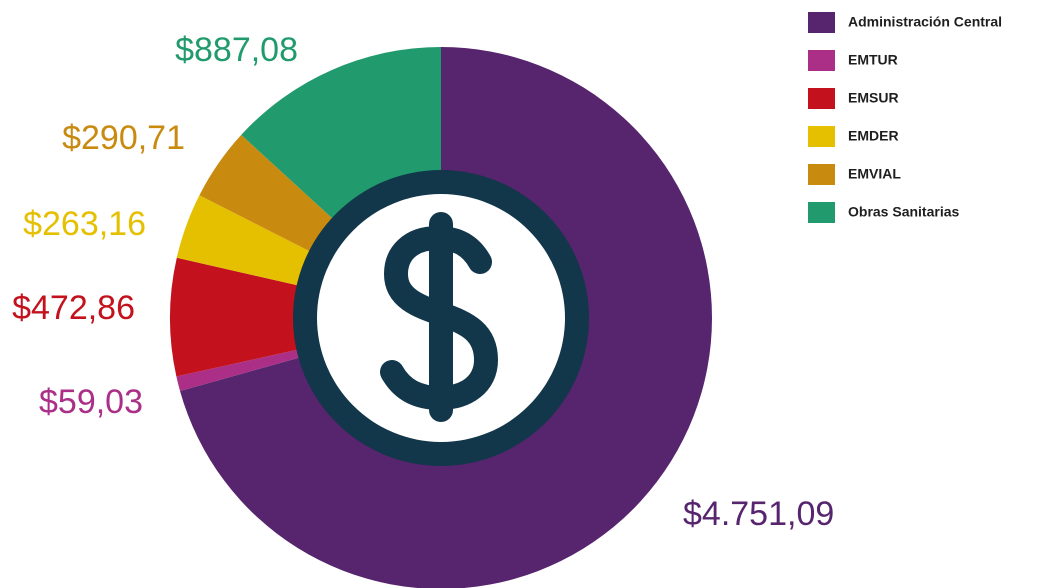 Image resolution: width=1048 pixels, height=588 pixels. Describe the element at coordinates (84, 224) in the screenshot. I see `value-label: $263,16` at that location.